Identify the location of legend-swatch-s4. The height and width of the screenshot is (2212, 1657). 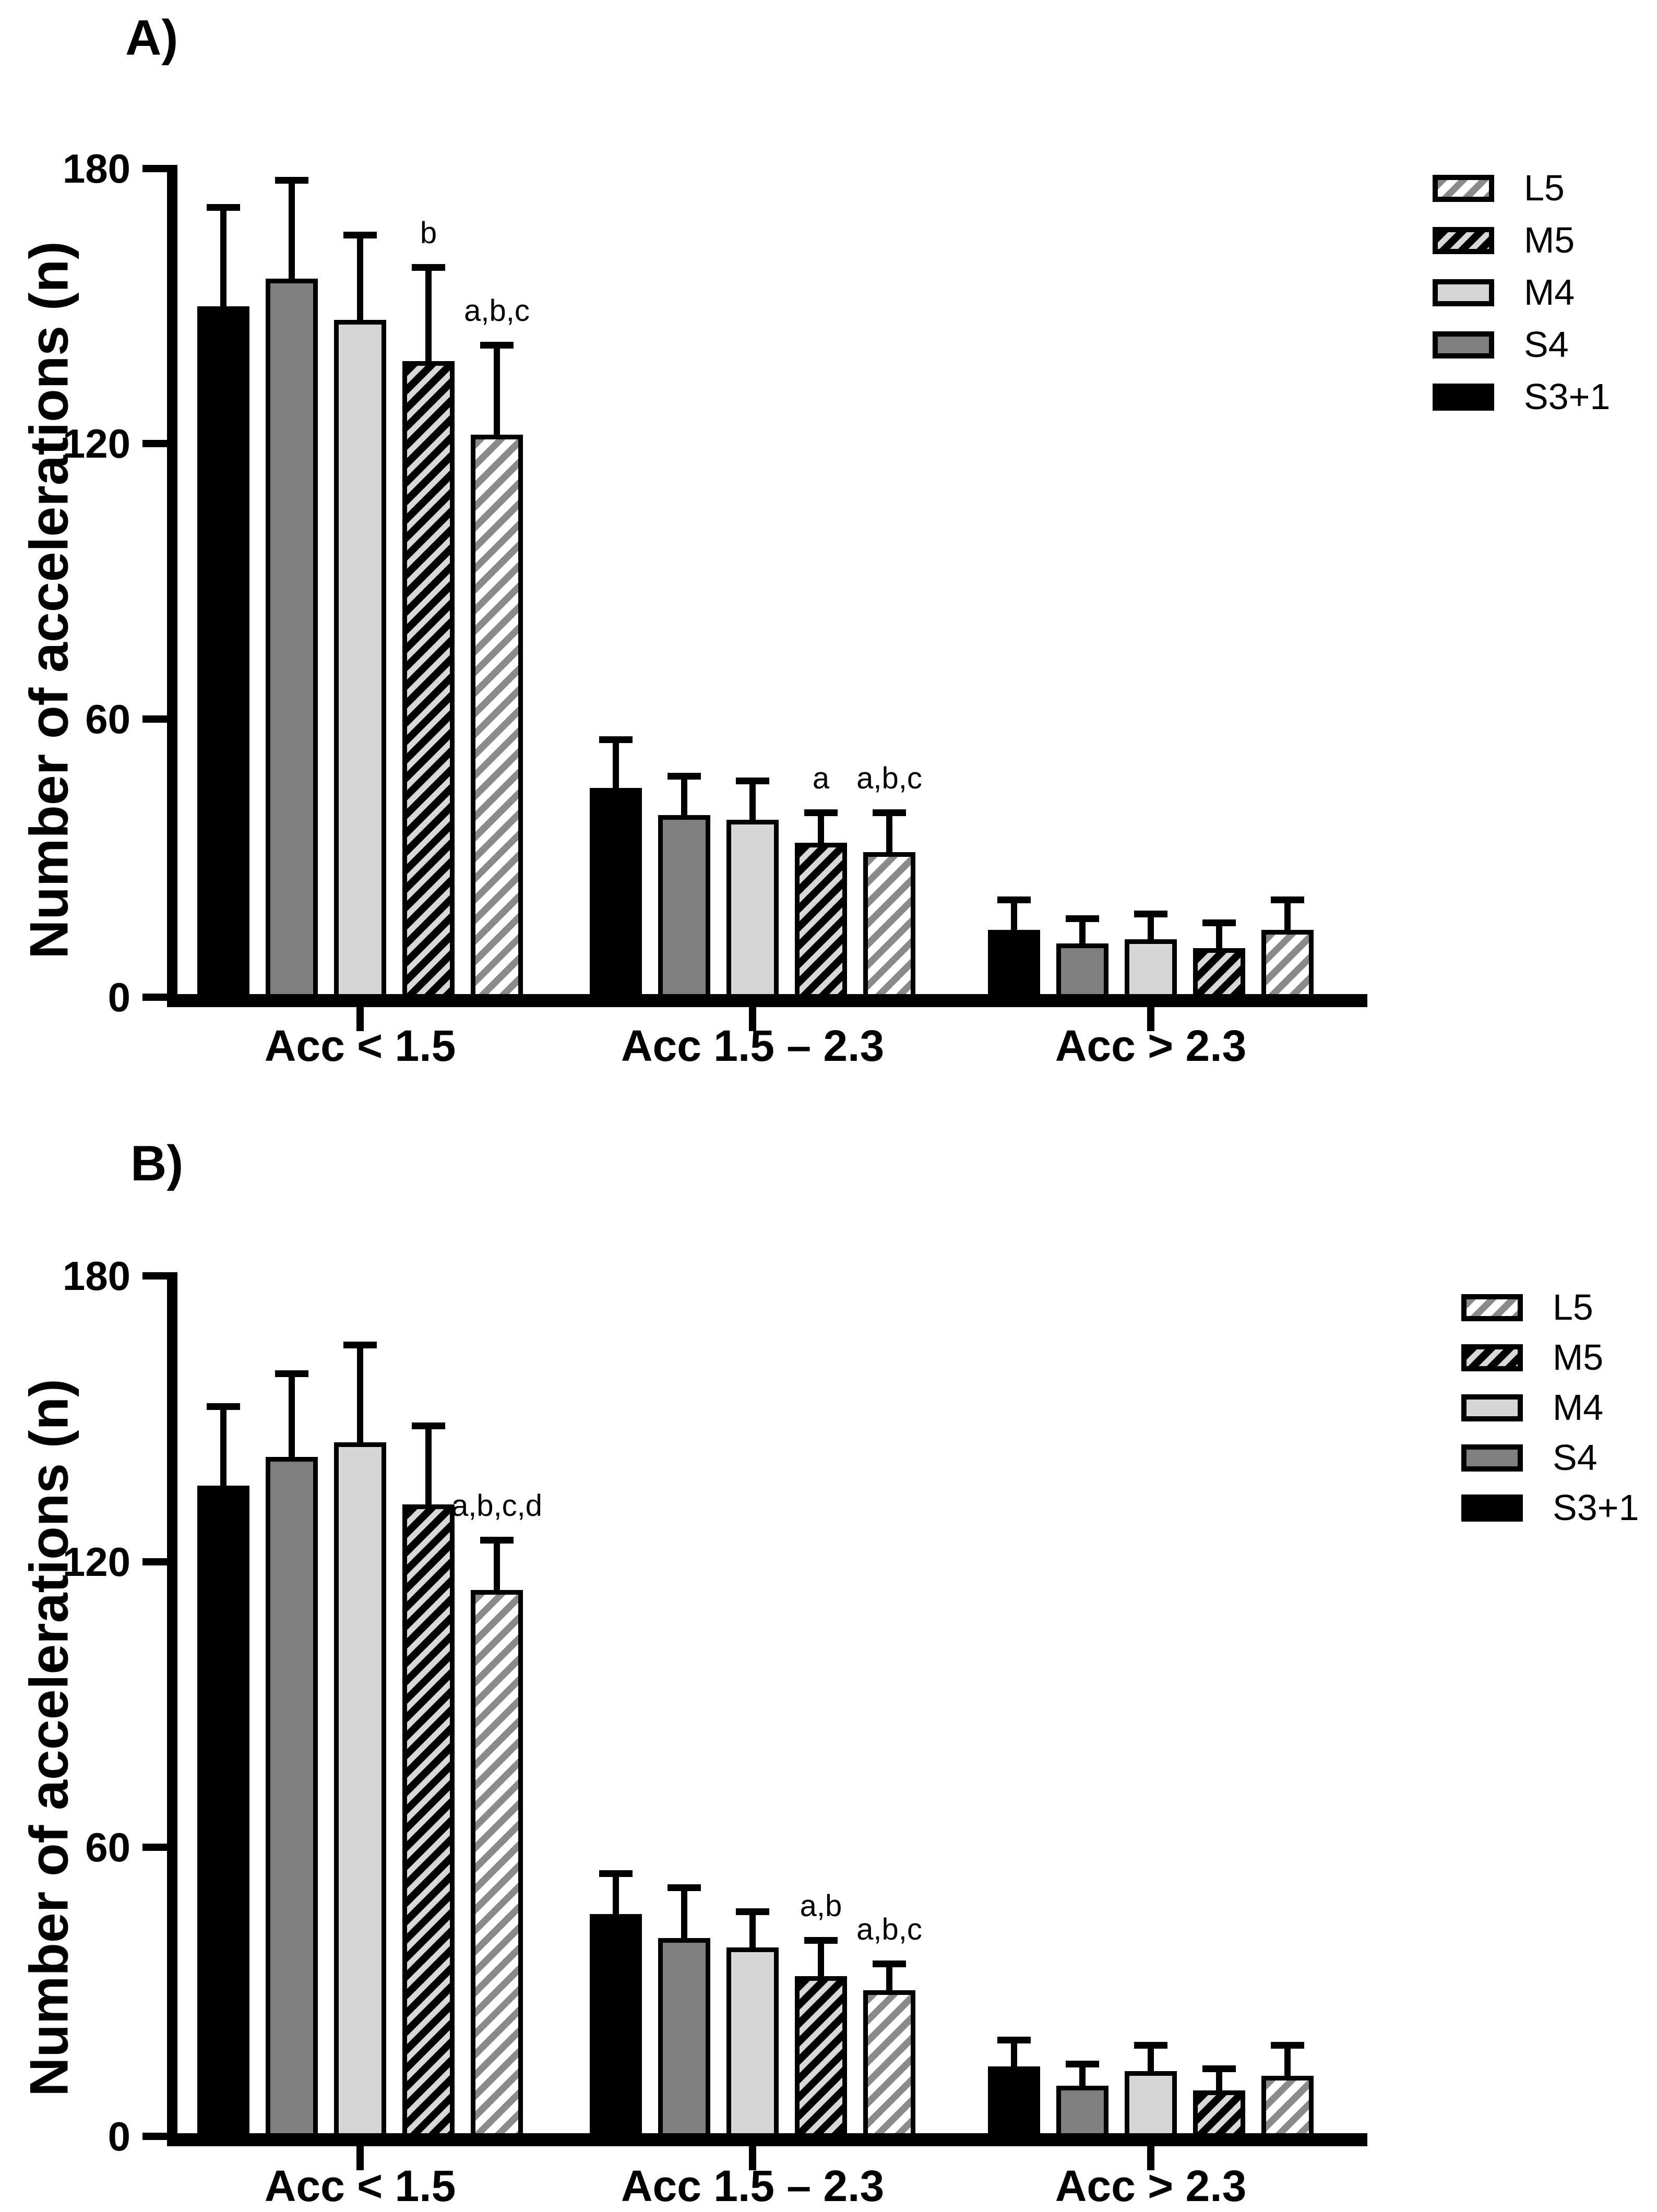
(1492, 1458).